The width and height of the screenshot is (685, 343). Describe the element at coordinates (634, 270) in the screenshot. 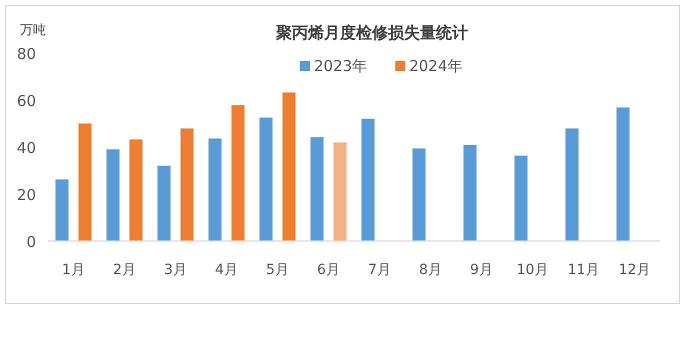

I see `x-tick-label: 12月` at that location.